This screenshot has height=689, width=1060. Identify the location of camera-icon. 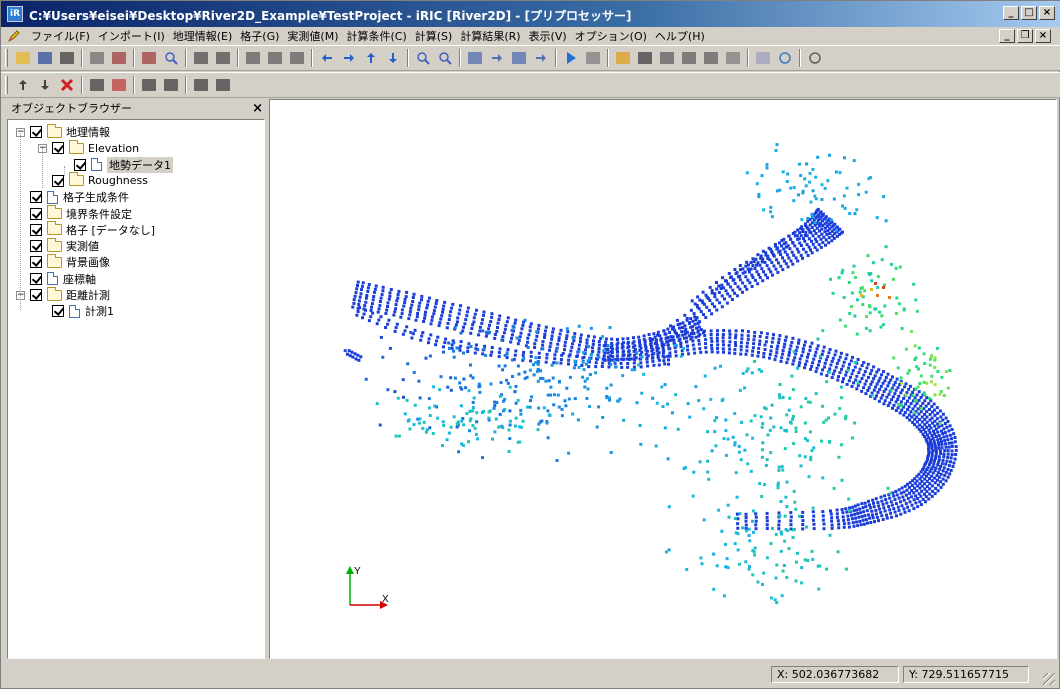
(67, 58).